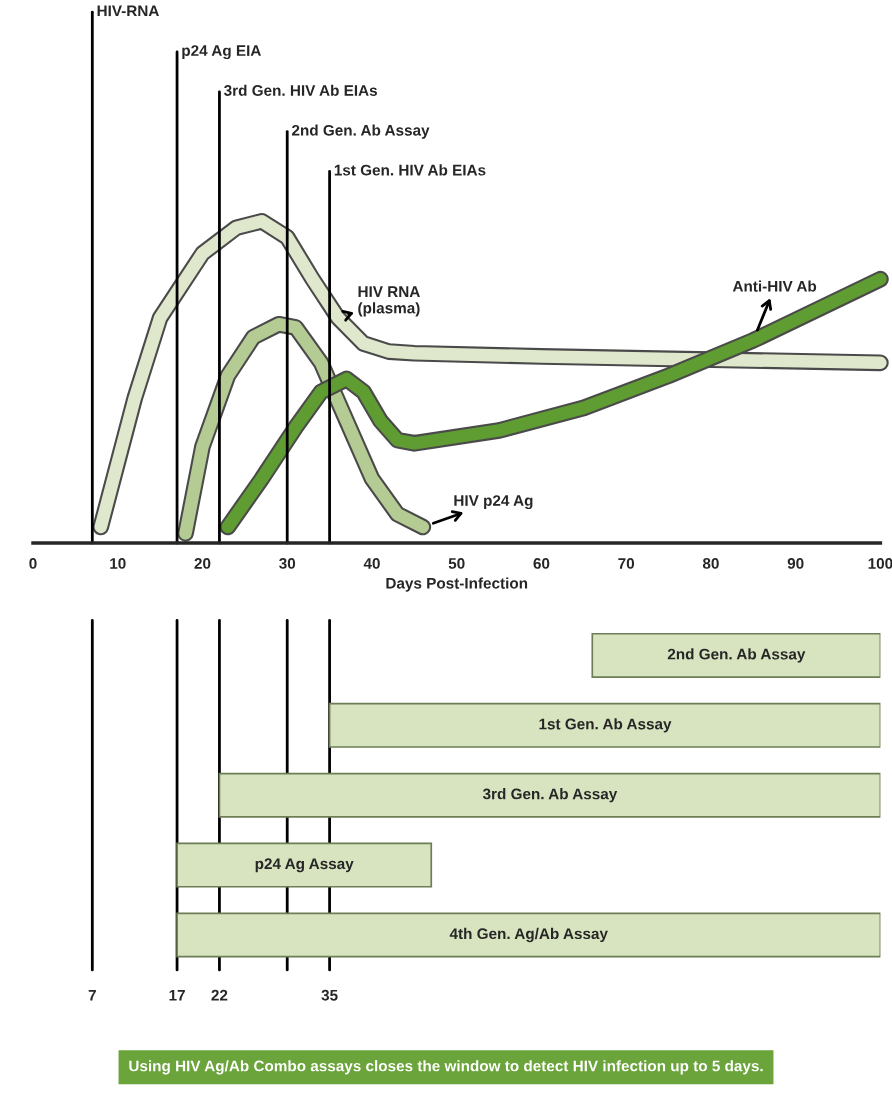 The height and width of the screenshot is (1106, 892). I want to click on ref-line-label: p24 Ag EIA, so click(221, 52).